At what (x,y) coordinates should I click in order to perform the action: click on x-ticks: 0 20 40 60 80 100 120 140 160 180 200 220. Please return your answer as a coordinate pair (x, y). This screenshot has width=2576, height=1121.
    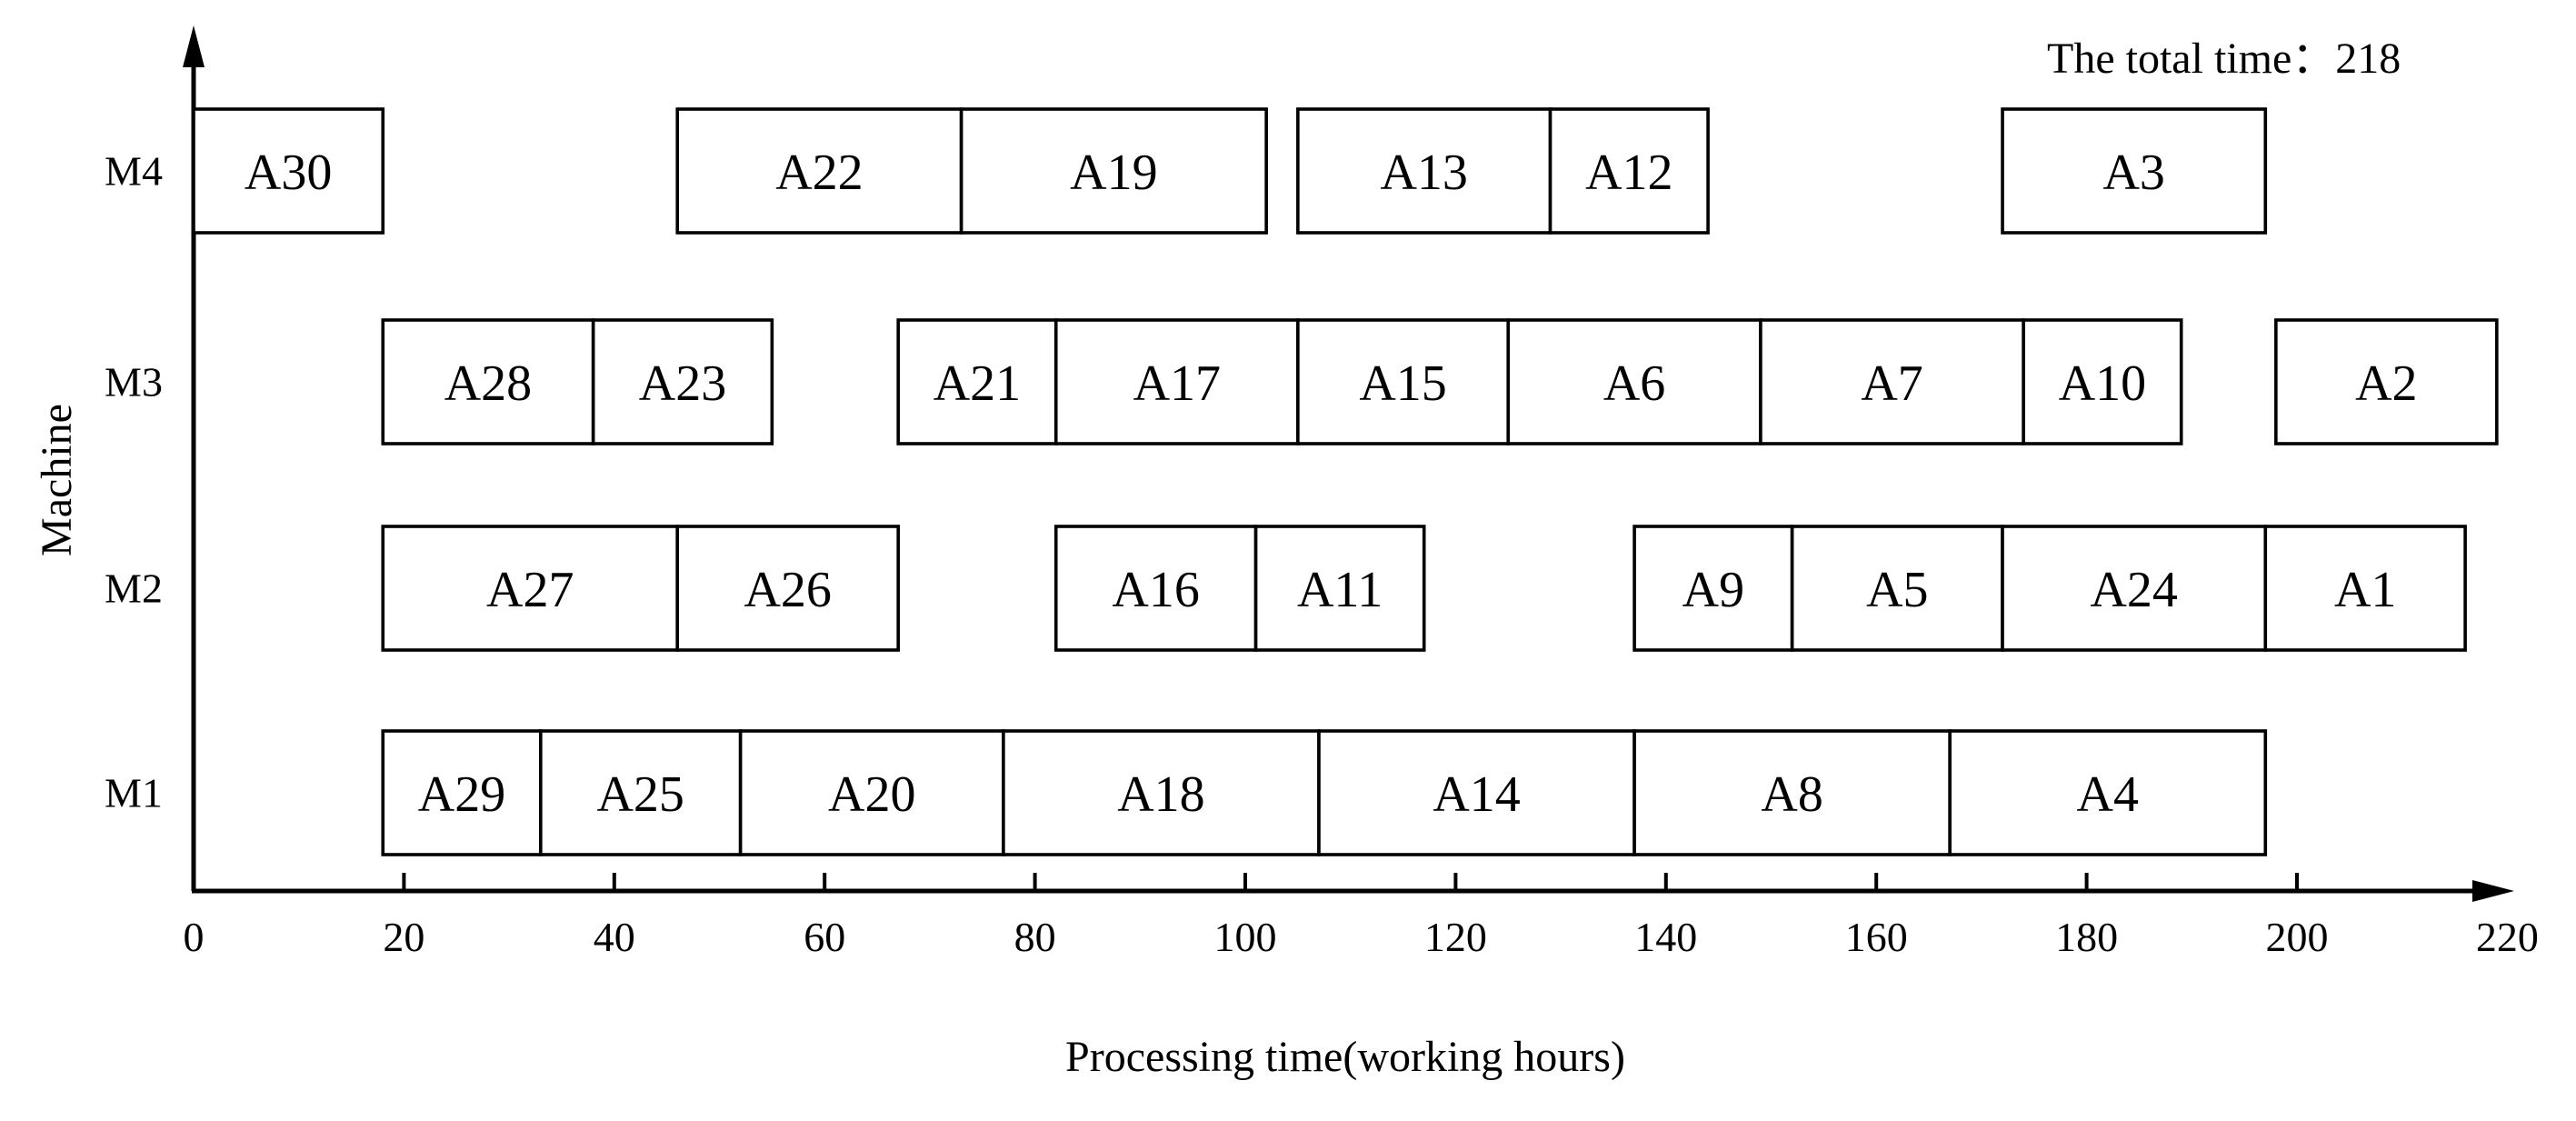
    Looking at the image, I should click on (1361, 916).